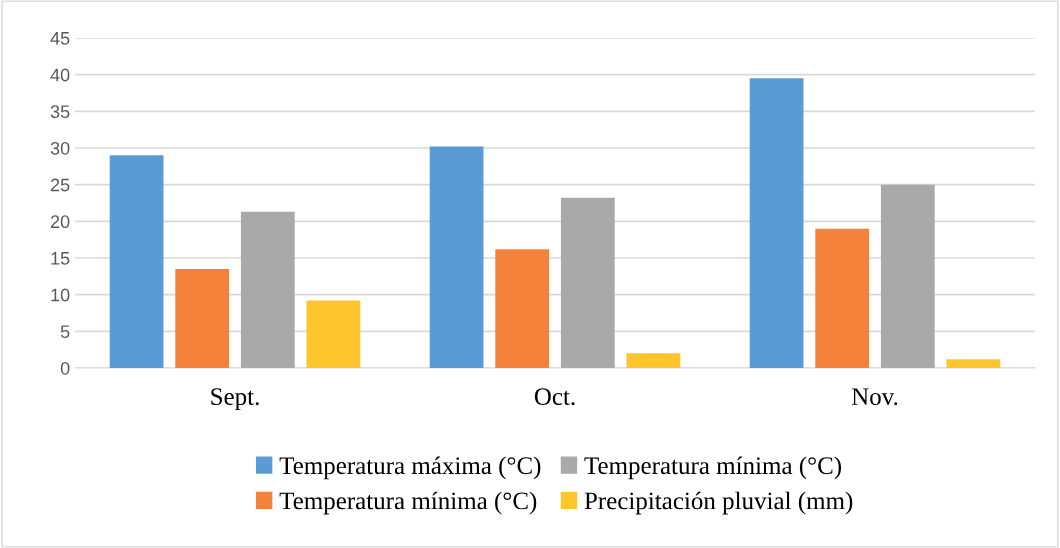 This screenshot has height=548, width=1060. What do you see at coordinates (874, 397) in the screenshot?
I see `x-tick-label: Nov.` at bounding box center [874, 397].